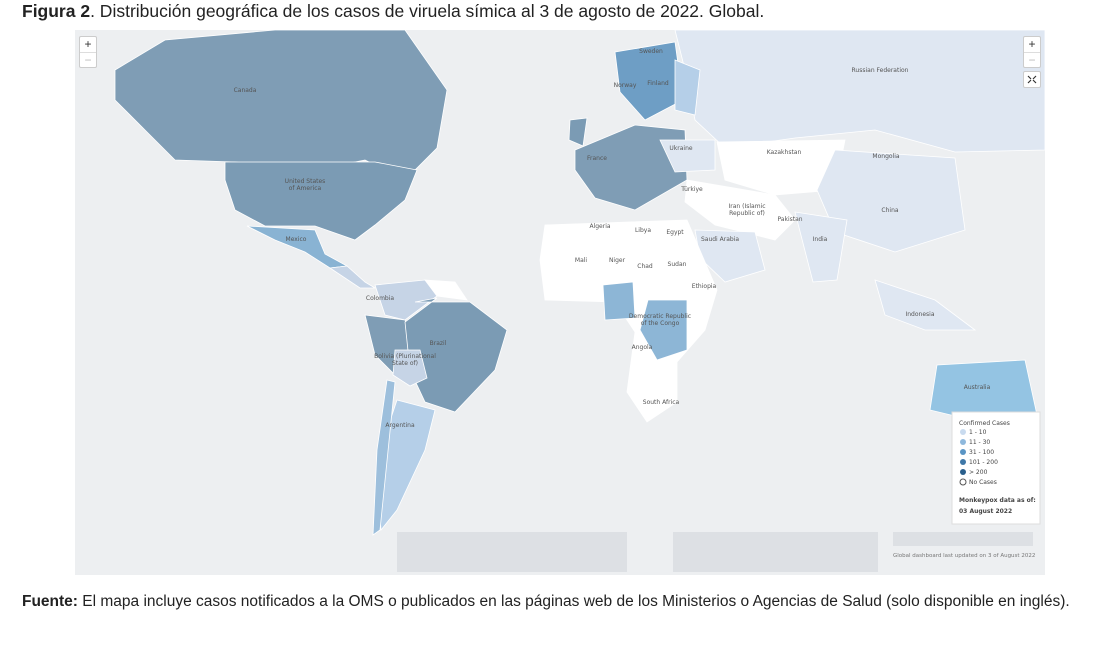 The width and height of the screenshot is (1116, 652). Describe the element at coordinates (384, 457) in the screenshot. I see `chile` at that location.